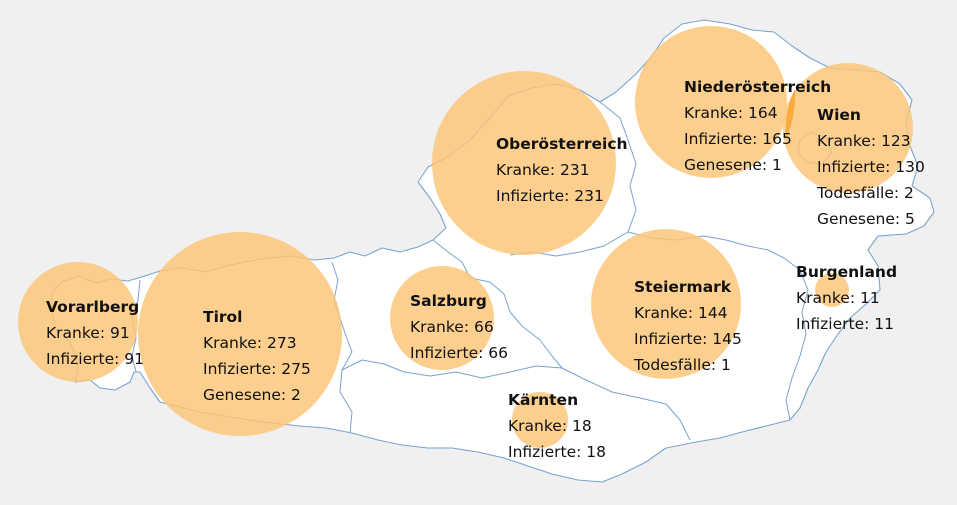 The width and height of the screenshot is (957, 505). What do you see at coordinates (790, 113) in the screenshot?
I see `bubble-overlap-niederoesterreich-wien` at bounding box center [790, 113].